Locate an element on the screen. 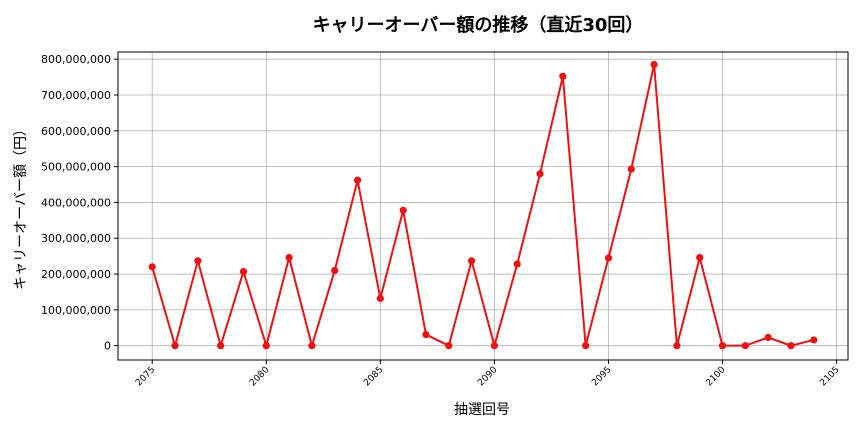  x-tick-label: 2085 is located at coordinates (373, 376).